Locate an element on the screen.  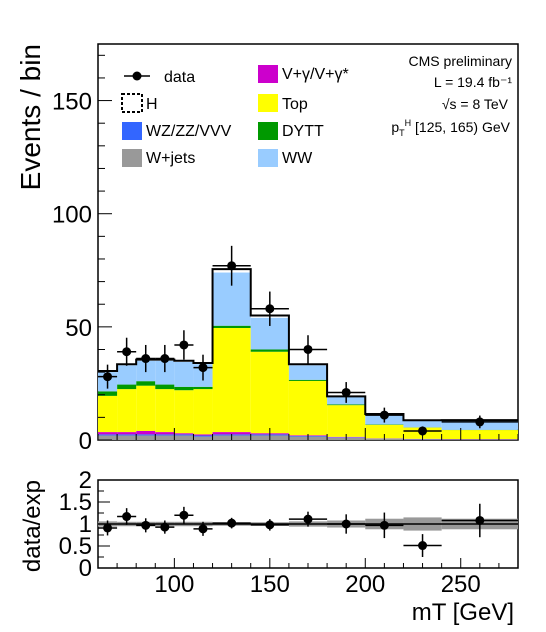
legend-wz-label: WZ/ZZ/VVV is located at coordinates (189, 131).